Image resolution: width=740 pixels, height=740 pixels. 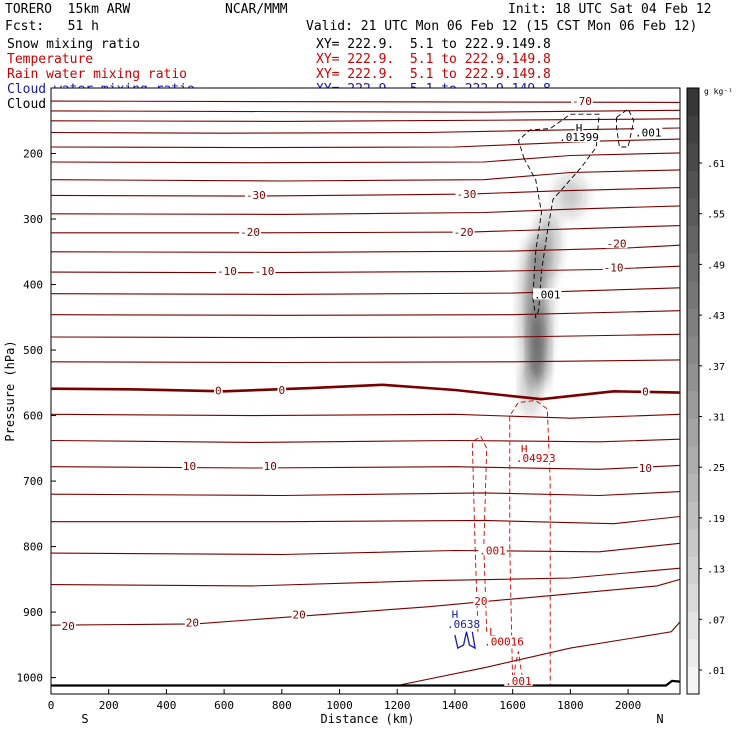 I want to click on contour-label: .01399, so click(x=579, y=137).